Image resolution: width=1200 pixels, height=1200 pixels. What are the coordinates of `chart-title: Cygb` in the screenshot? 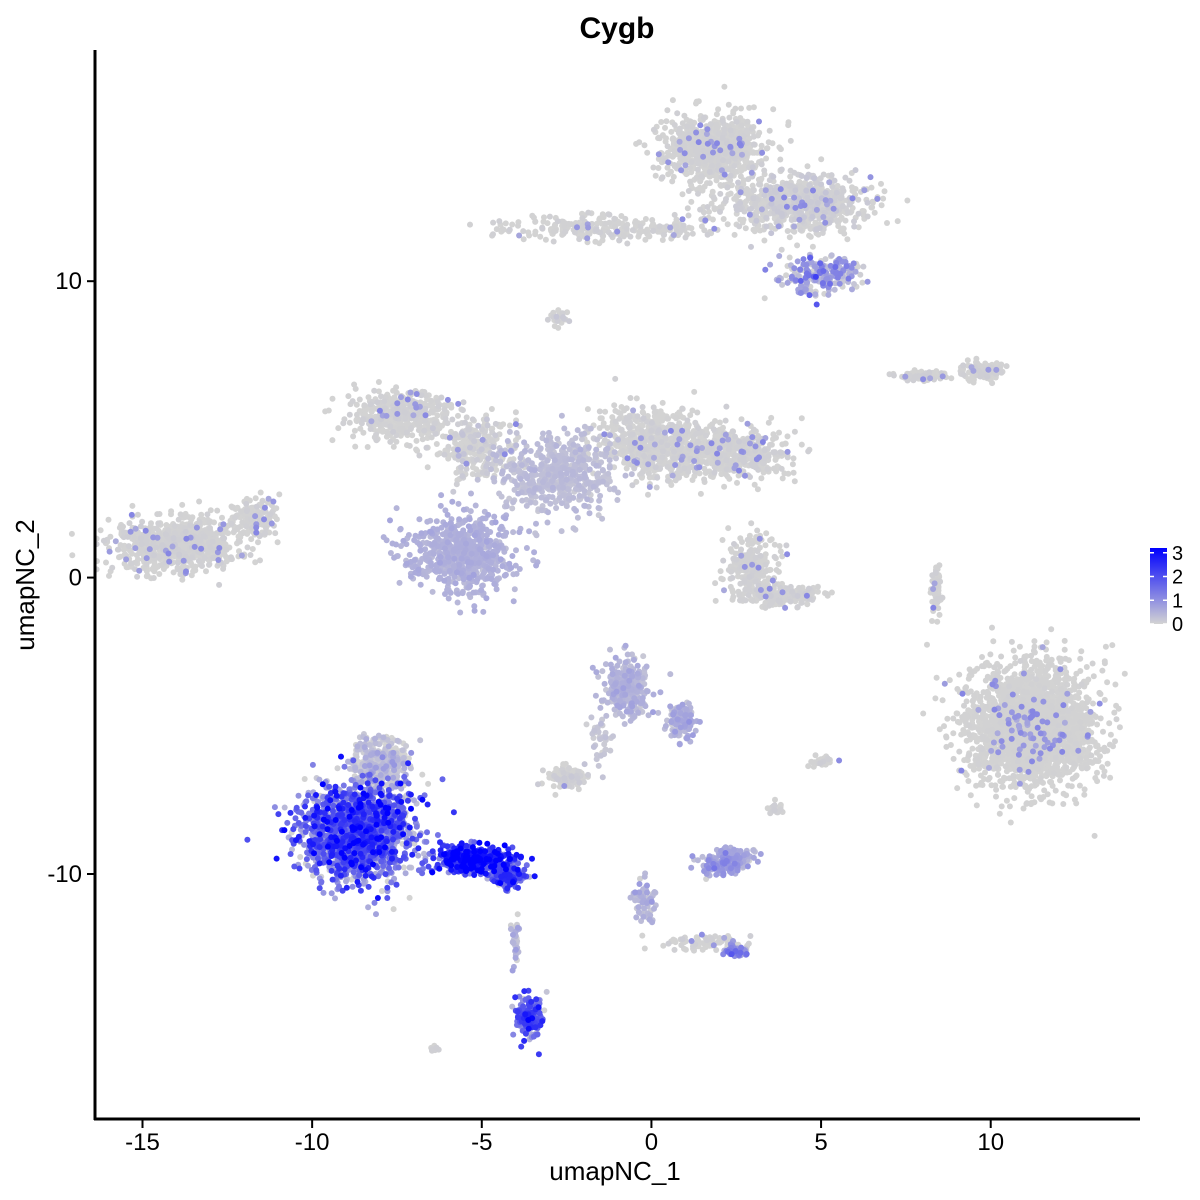 It's located at (617, 28).